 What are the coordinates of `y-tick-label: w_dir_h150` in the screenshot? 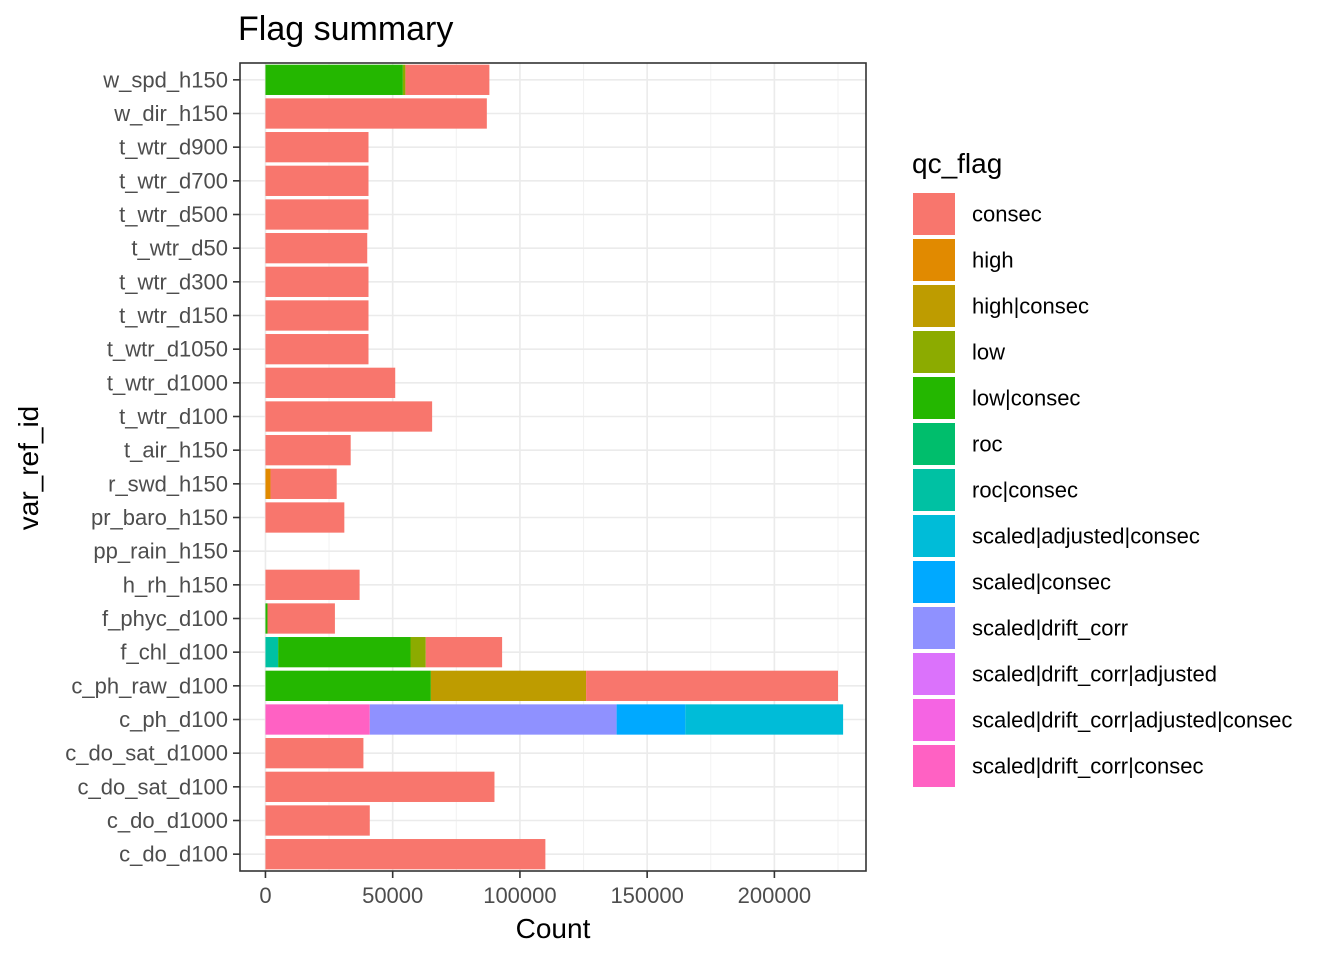 It's located at (170, 113).